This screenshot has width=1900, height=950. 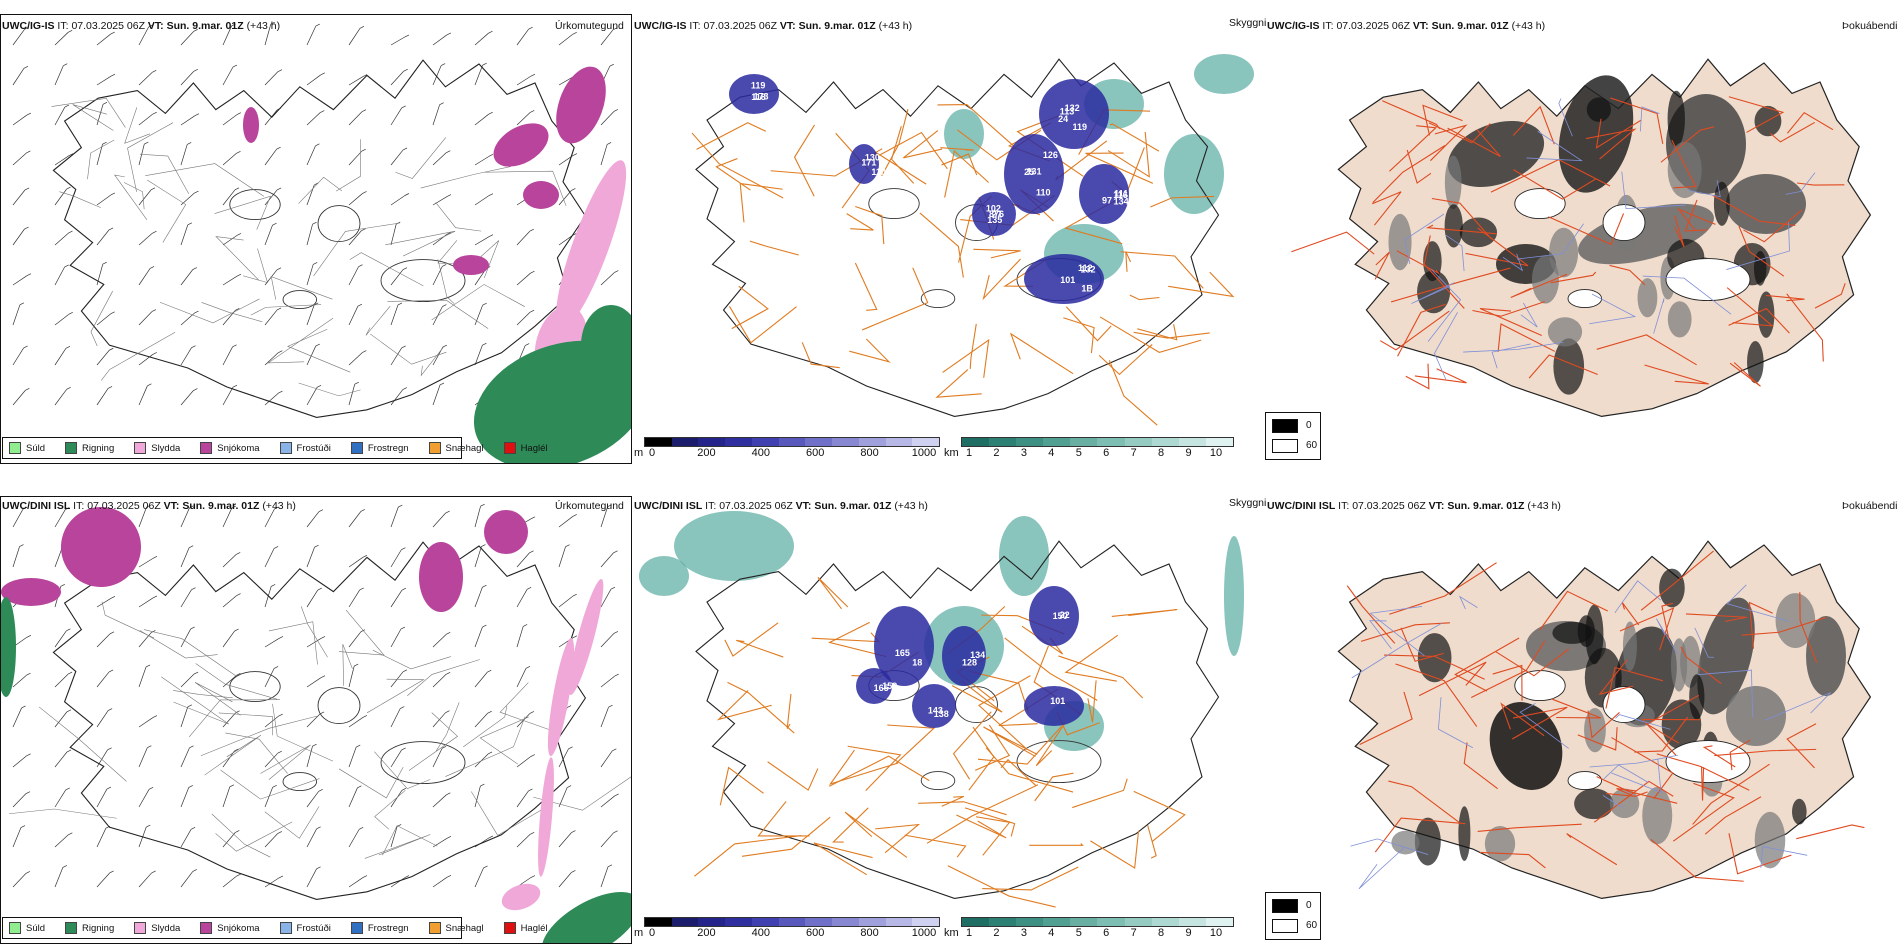 I want to click on legend-label: Rigning, so click(x=98, y=928).